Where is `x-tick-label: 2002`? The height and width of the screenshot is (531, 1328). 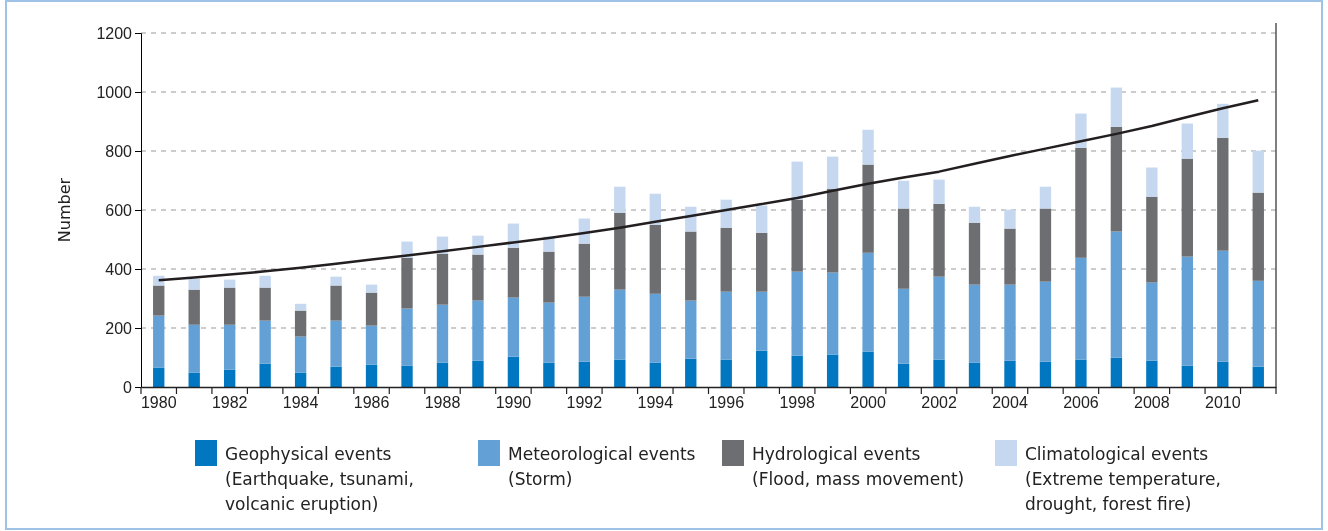 x-tick-label: 2002 is located at coordinates (939, 402).